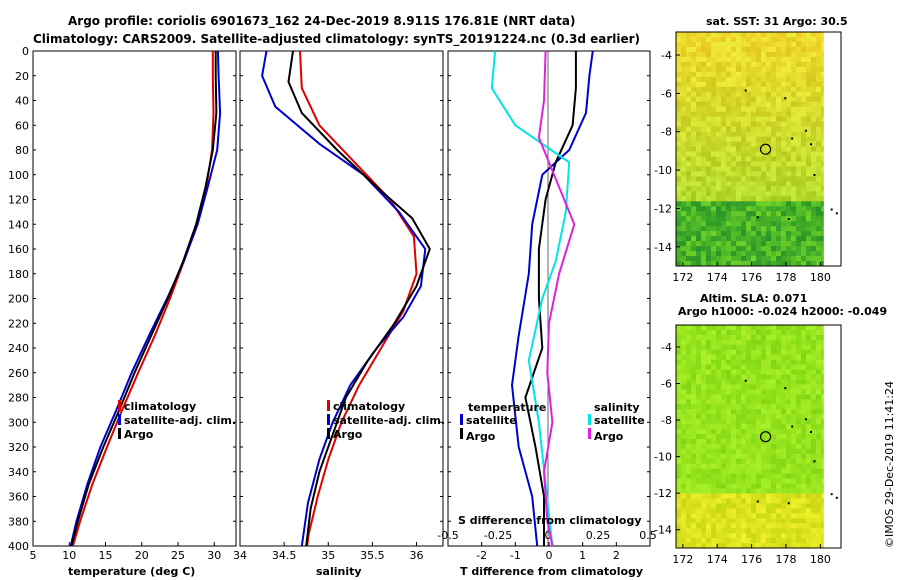 The width and height of the screenshot is (900, 580). What do you see at coordinates (748, 158) in the screenshot?
I see `sst-map: 172 174 176 178 180-4-6-8-10-12-14` at bounding box center [748, 158].